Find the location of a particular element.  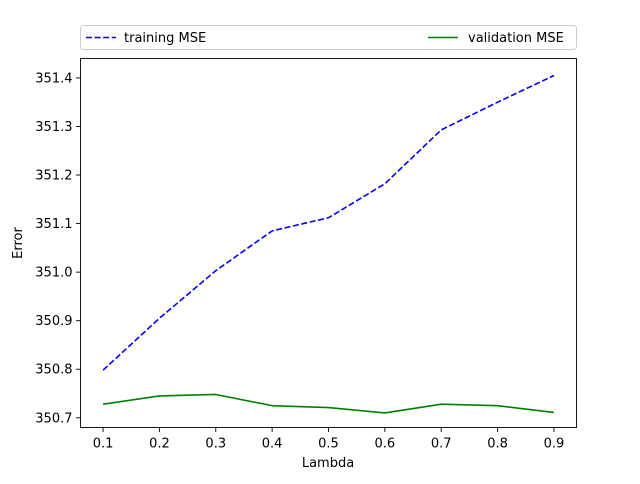

y-tick-label: 350.9 is located at coordinates (53, 321).